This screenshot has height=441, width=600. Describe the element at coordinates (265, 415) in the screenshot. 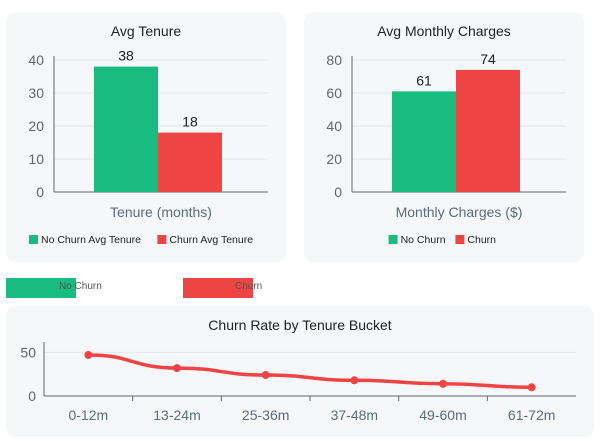

I see `x-tick-label: 25-36m` at that location.